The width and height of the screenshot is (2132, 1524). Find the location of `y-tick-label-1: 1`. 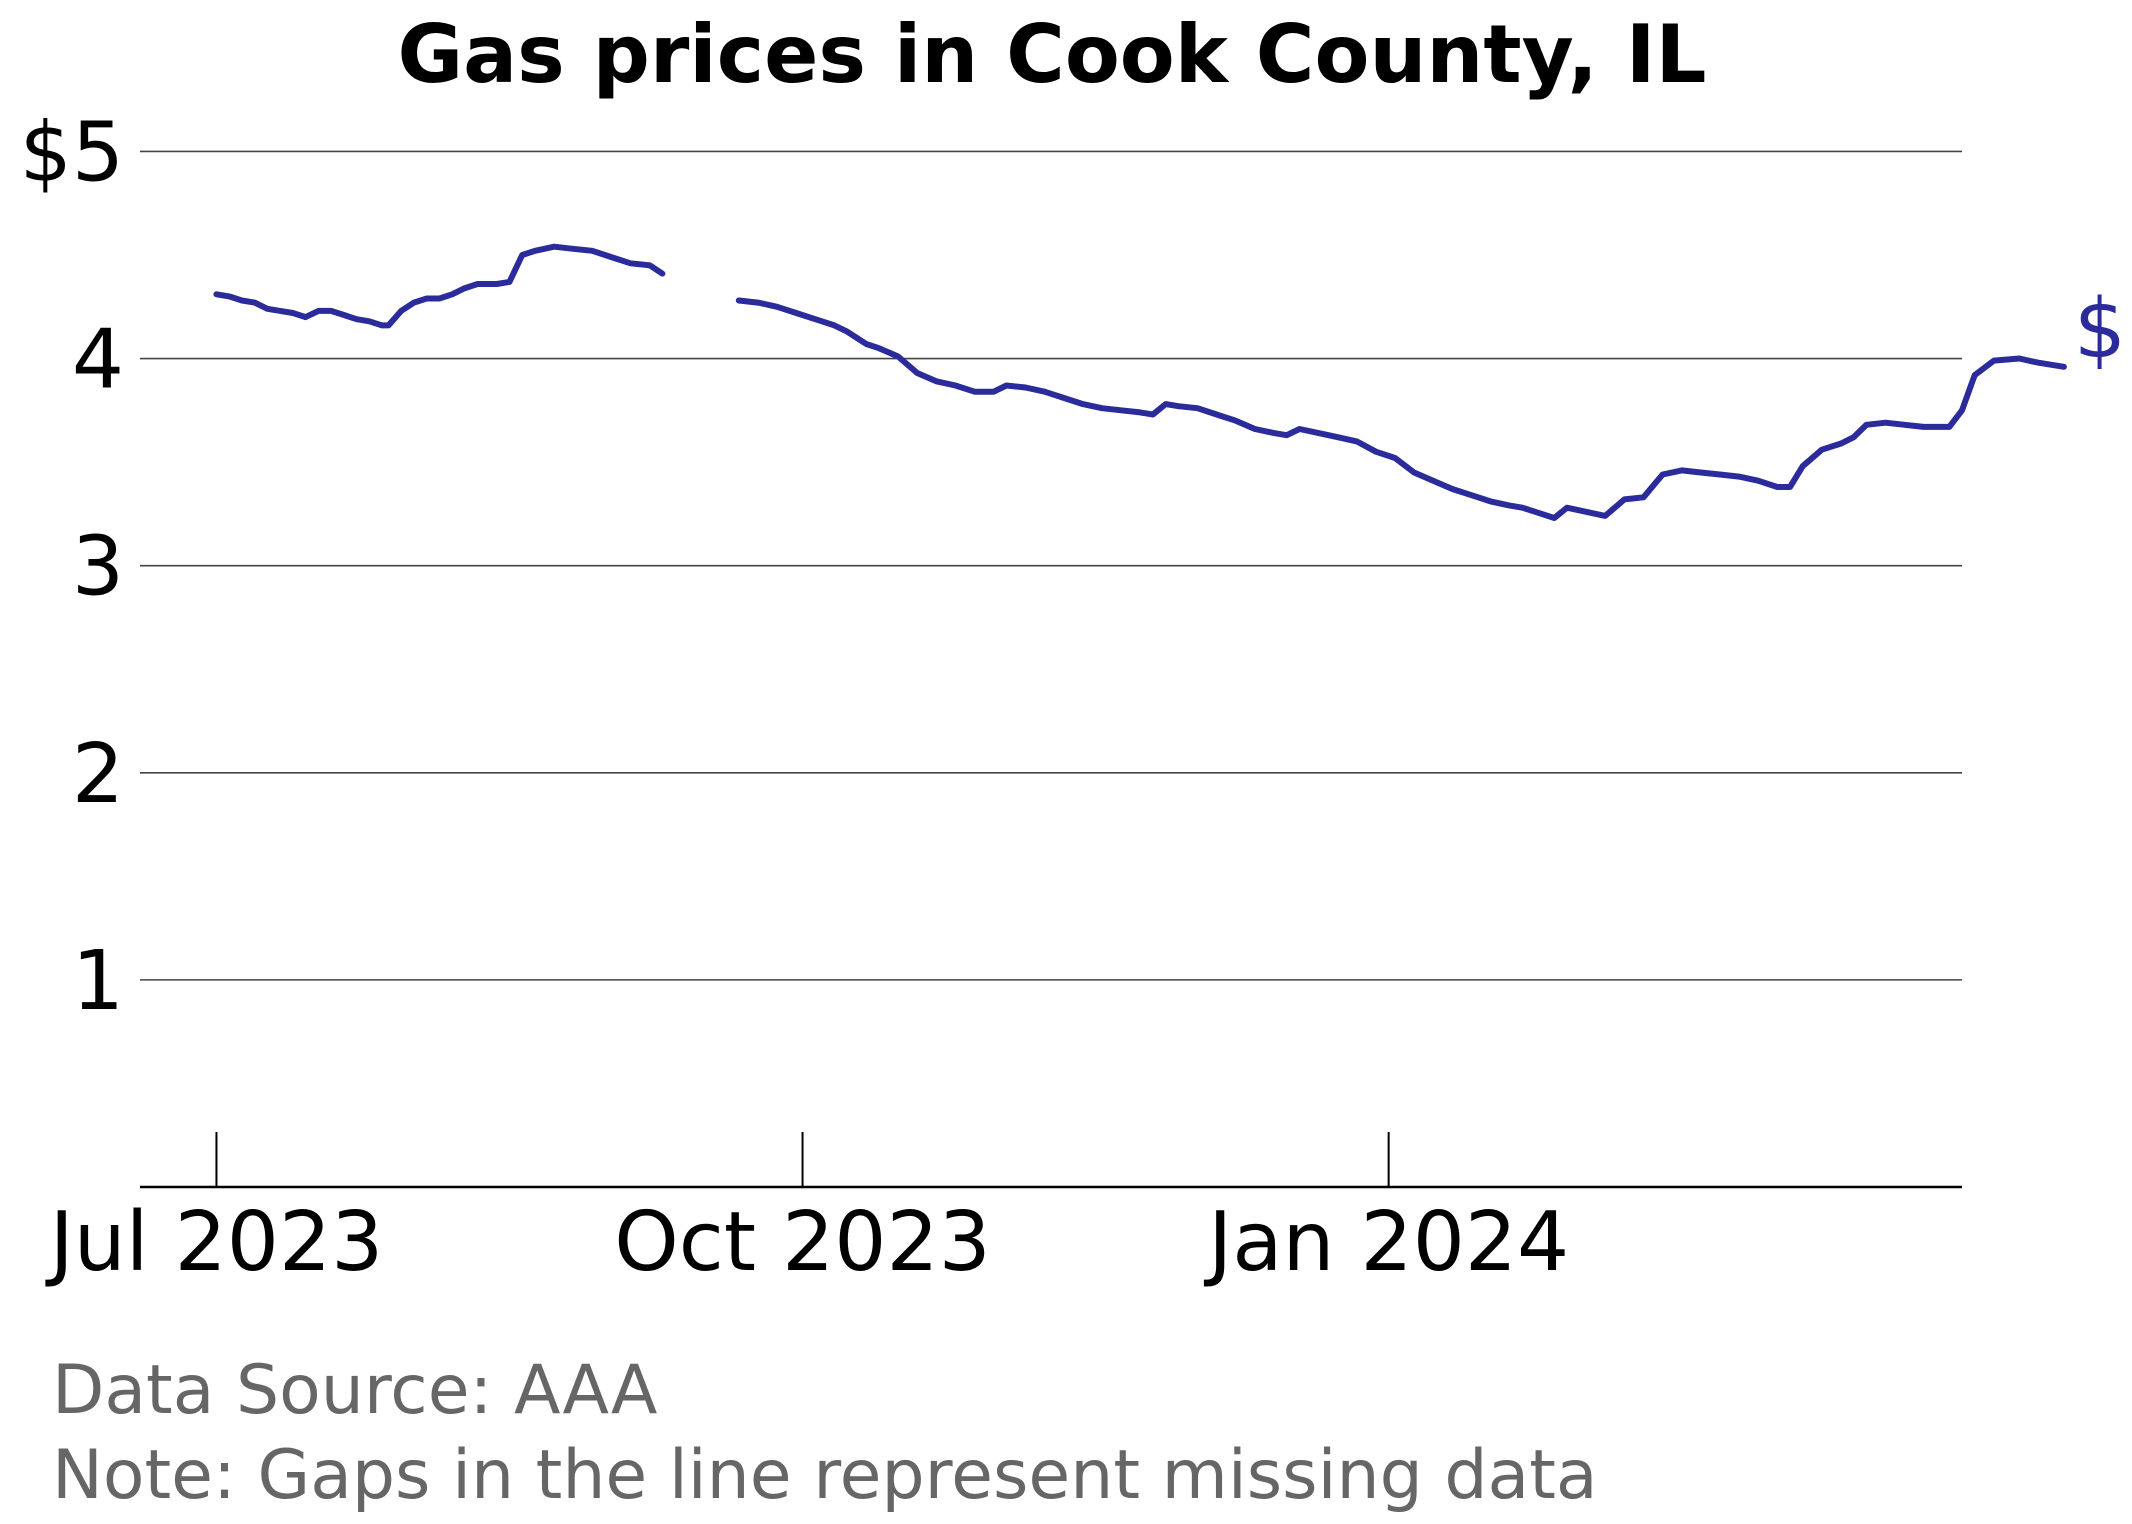

y-tick-label-1: 1 is located at coordinates (98, 981).